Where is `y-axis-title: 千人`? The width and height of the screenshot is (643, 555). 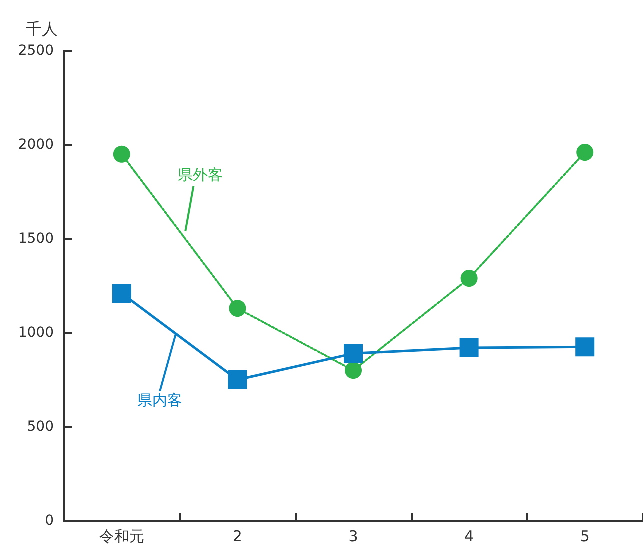 y-axis-title: 千人 is located at coordinates (42, 29).